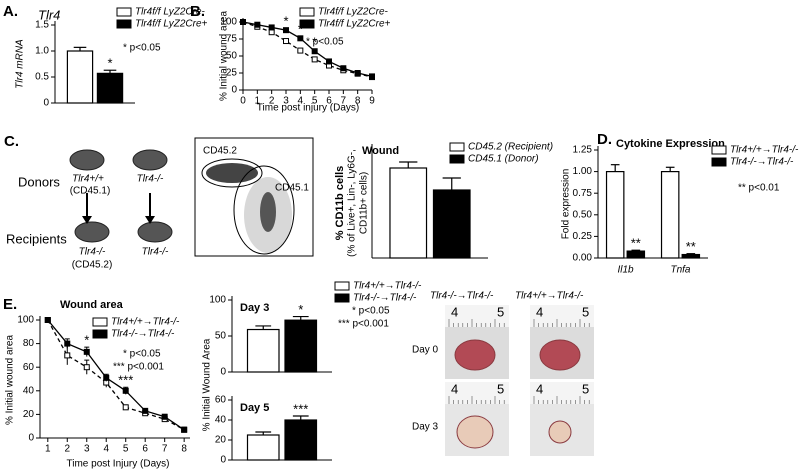 This screenshot has height=472, width=800. I want to click on y-axis-label: CD11b+ cells), so click(364, 203).